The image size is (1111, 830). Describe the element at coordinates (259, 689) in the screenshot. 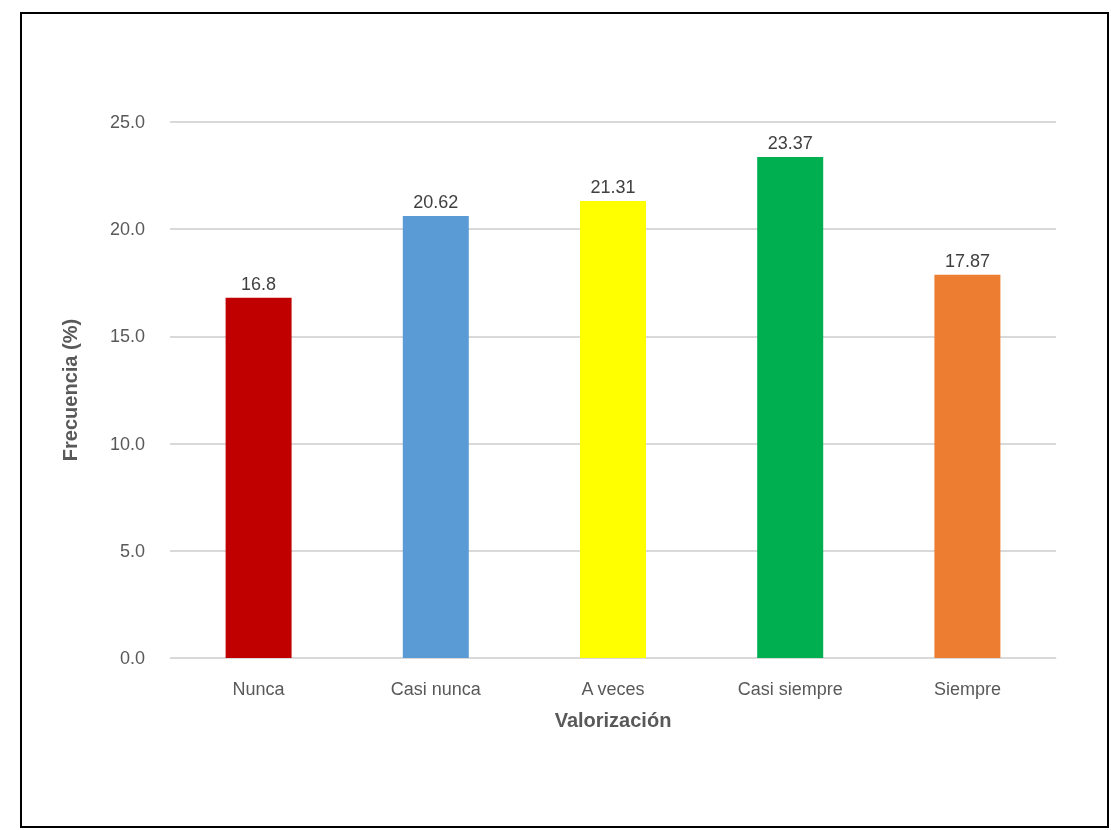

I see `x-tick-label: Nunca` at that location.